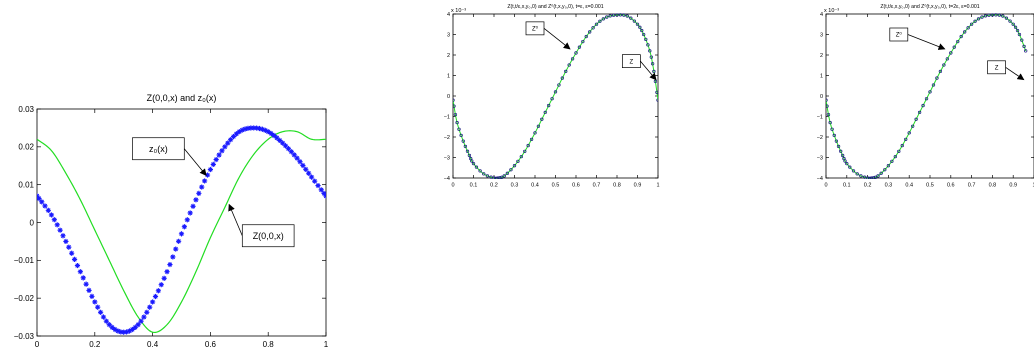 Image resolution: width=1034 pixels, height=349 pixels. I want to click on y-tick-label: 4, so click(821, 15).